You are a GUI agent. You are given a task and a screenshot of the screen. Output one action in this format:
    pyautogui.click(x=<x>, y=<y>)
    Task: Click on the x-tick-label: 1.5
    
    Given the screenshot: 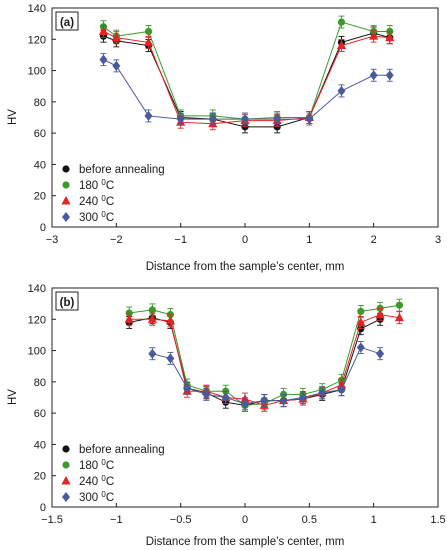 What is the action you would take?
    pyautogui.click(x=437, y=520)
    